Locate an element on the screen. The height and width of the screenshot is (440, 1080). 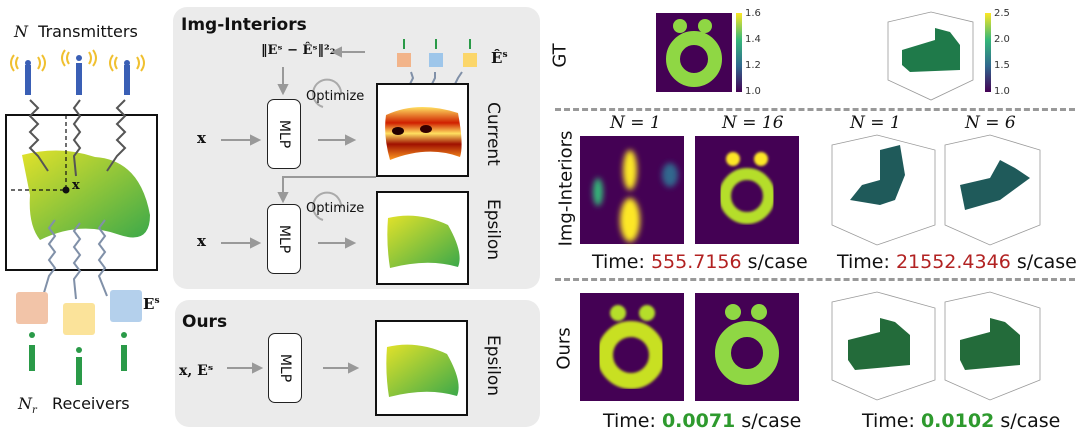
mlp-block-epsilon: MLP is located at coordinates (284, 239).